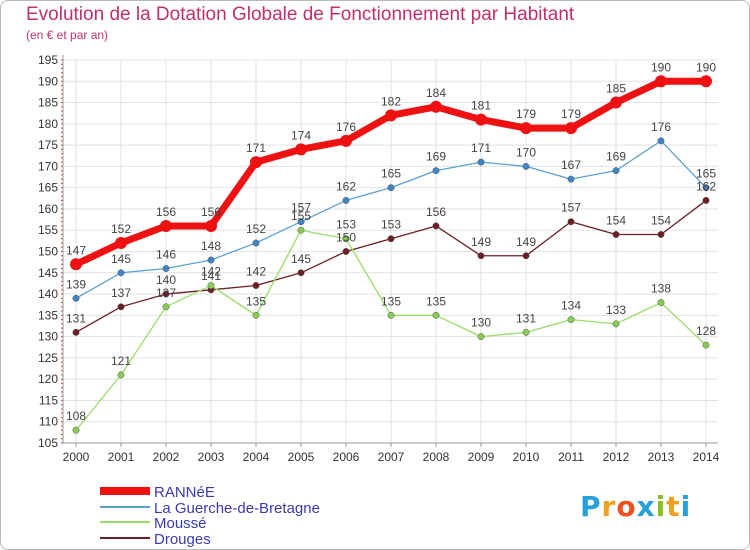 This screenshot has height=550, width=750. Describe the element at coordinates (481, 242) in the screenshot. I see `data-label-drouges: 149` at that location.